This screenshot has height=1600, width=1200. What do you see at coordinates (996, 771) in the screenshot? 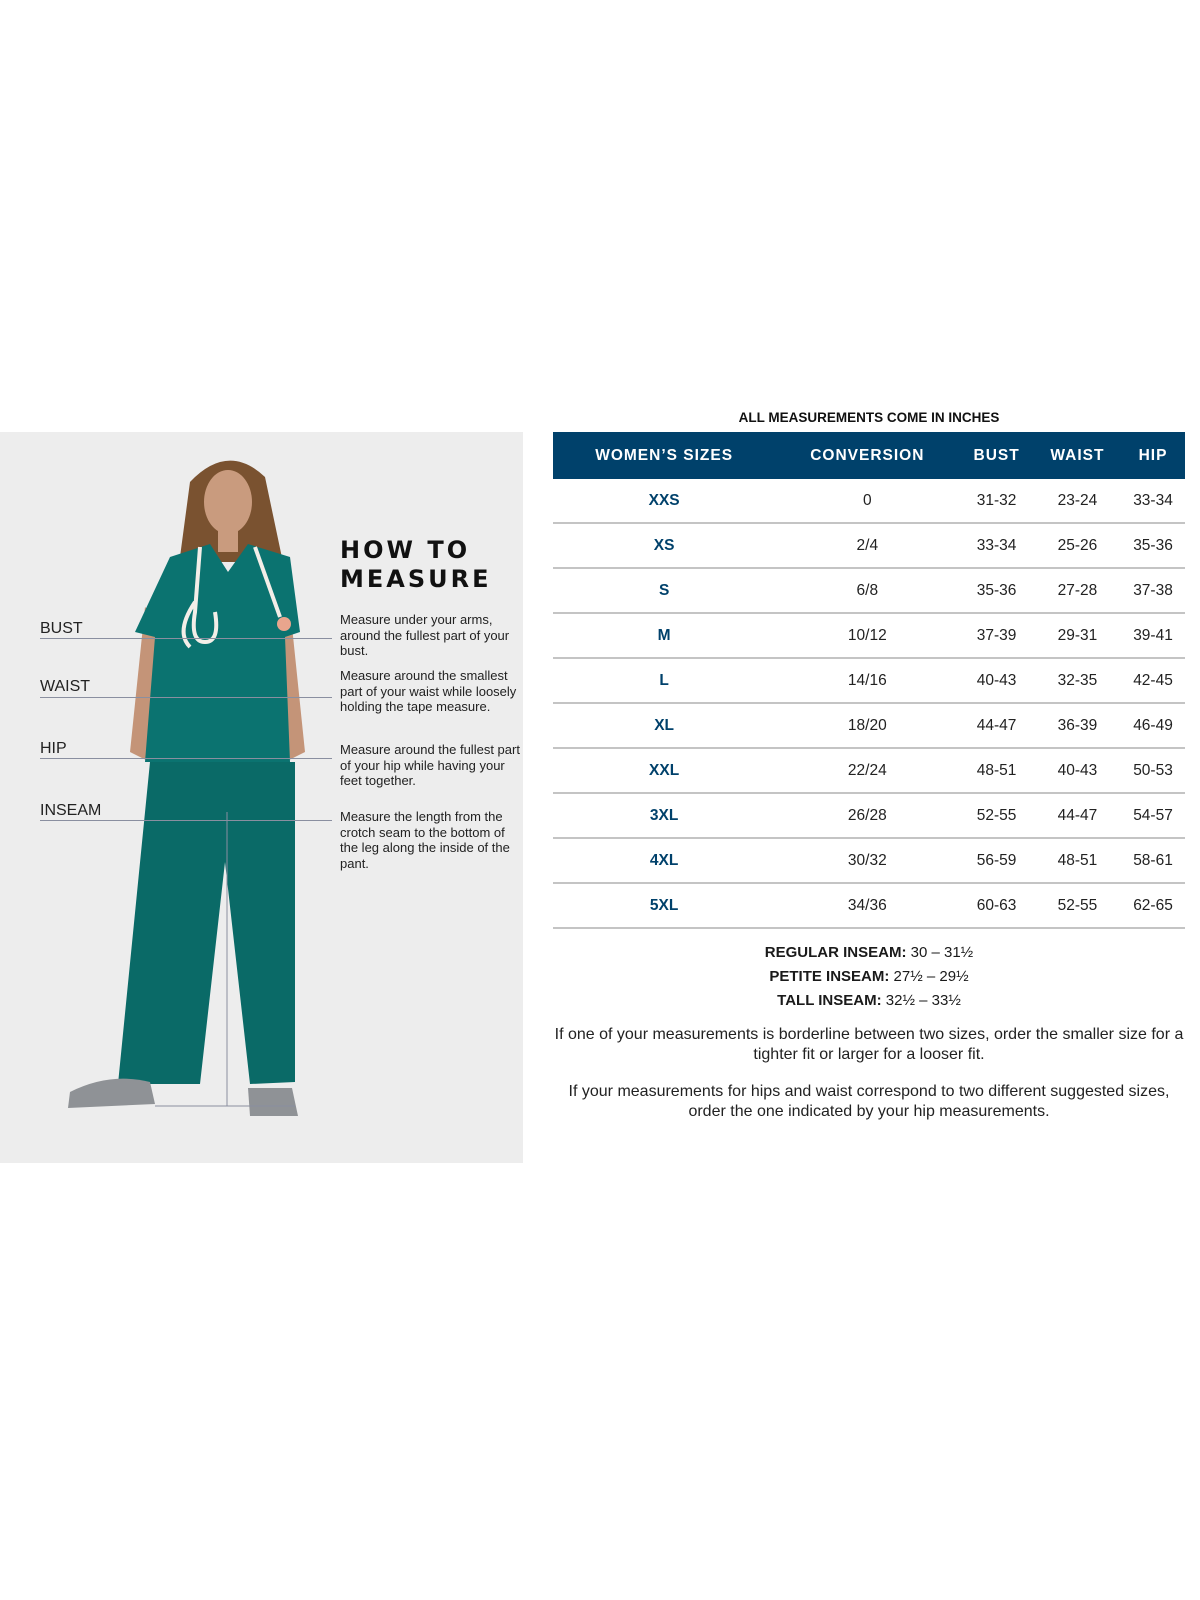
I see `cell-bust: 48-51` at bounding box center [996, 771].